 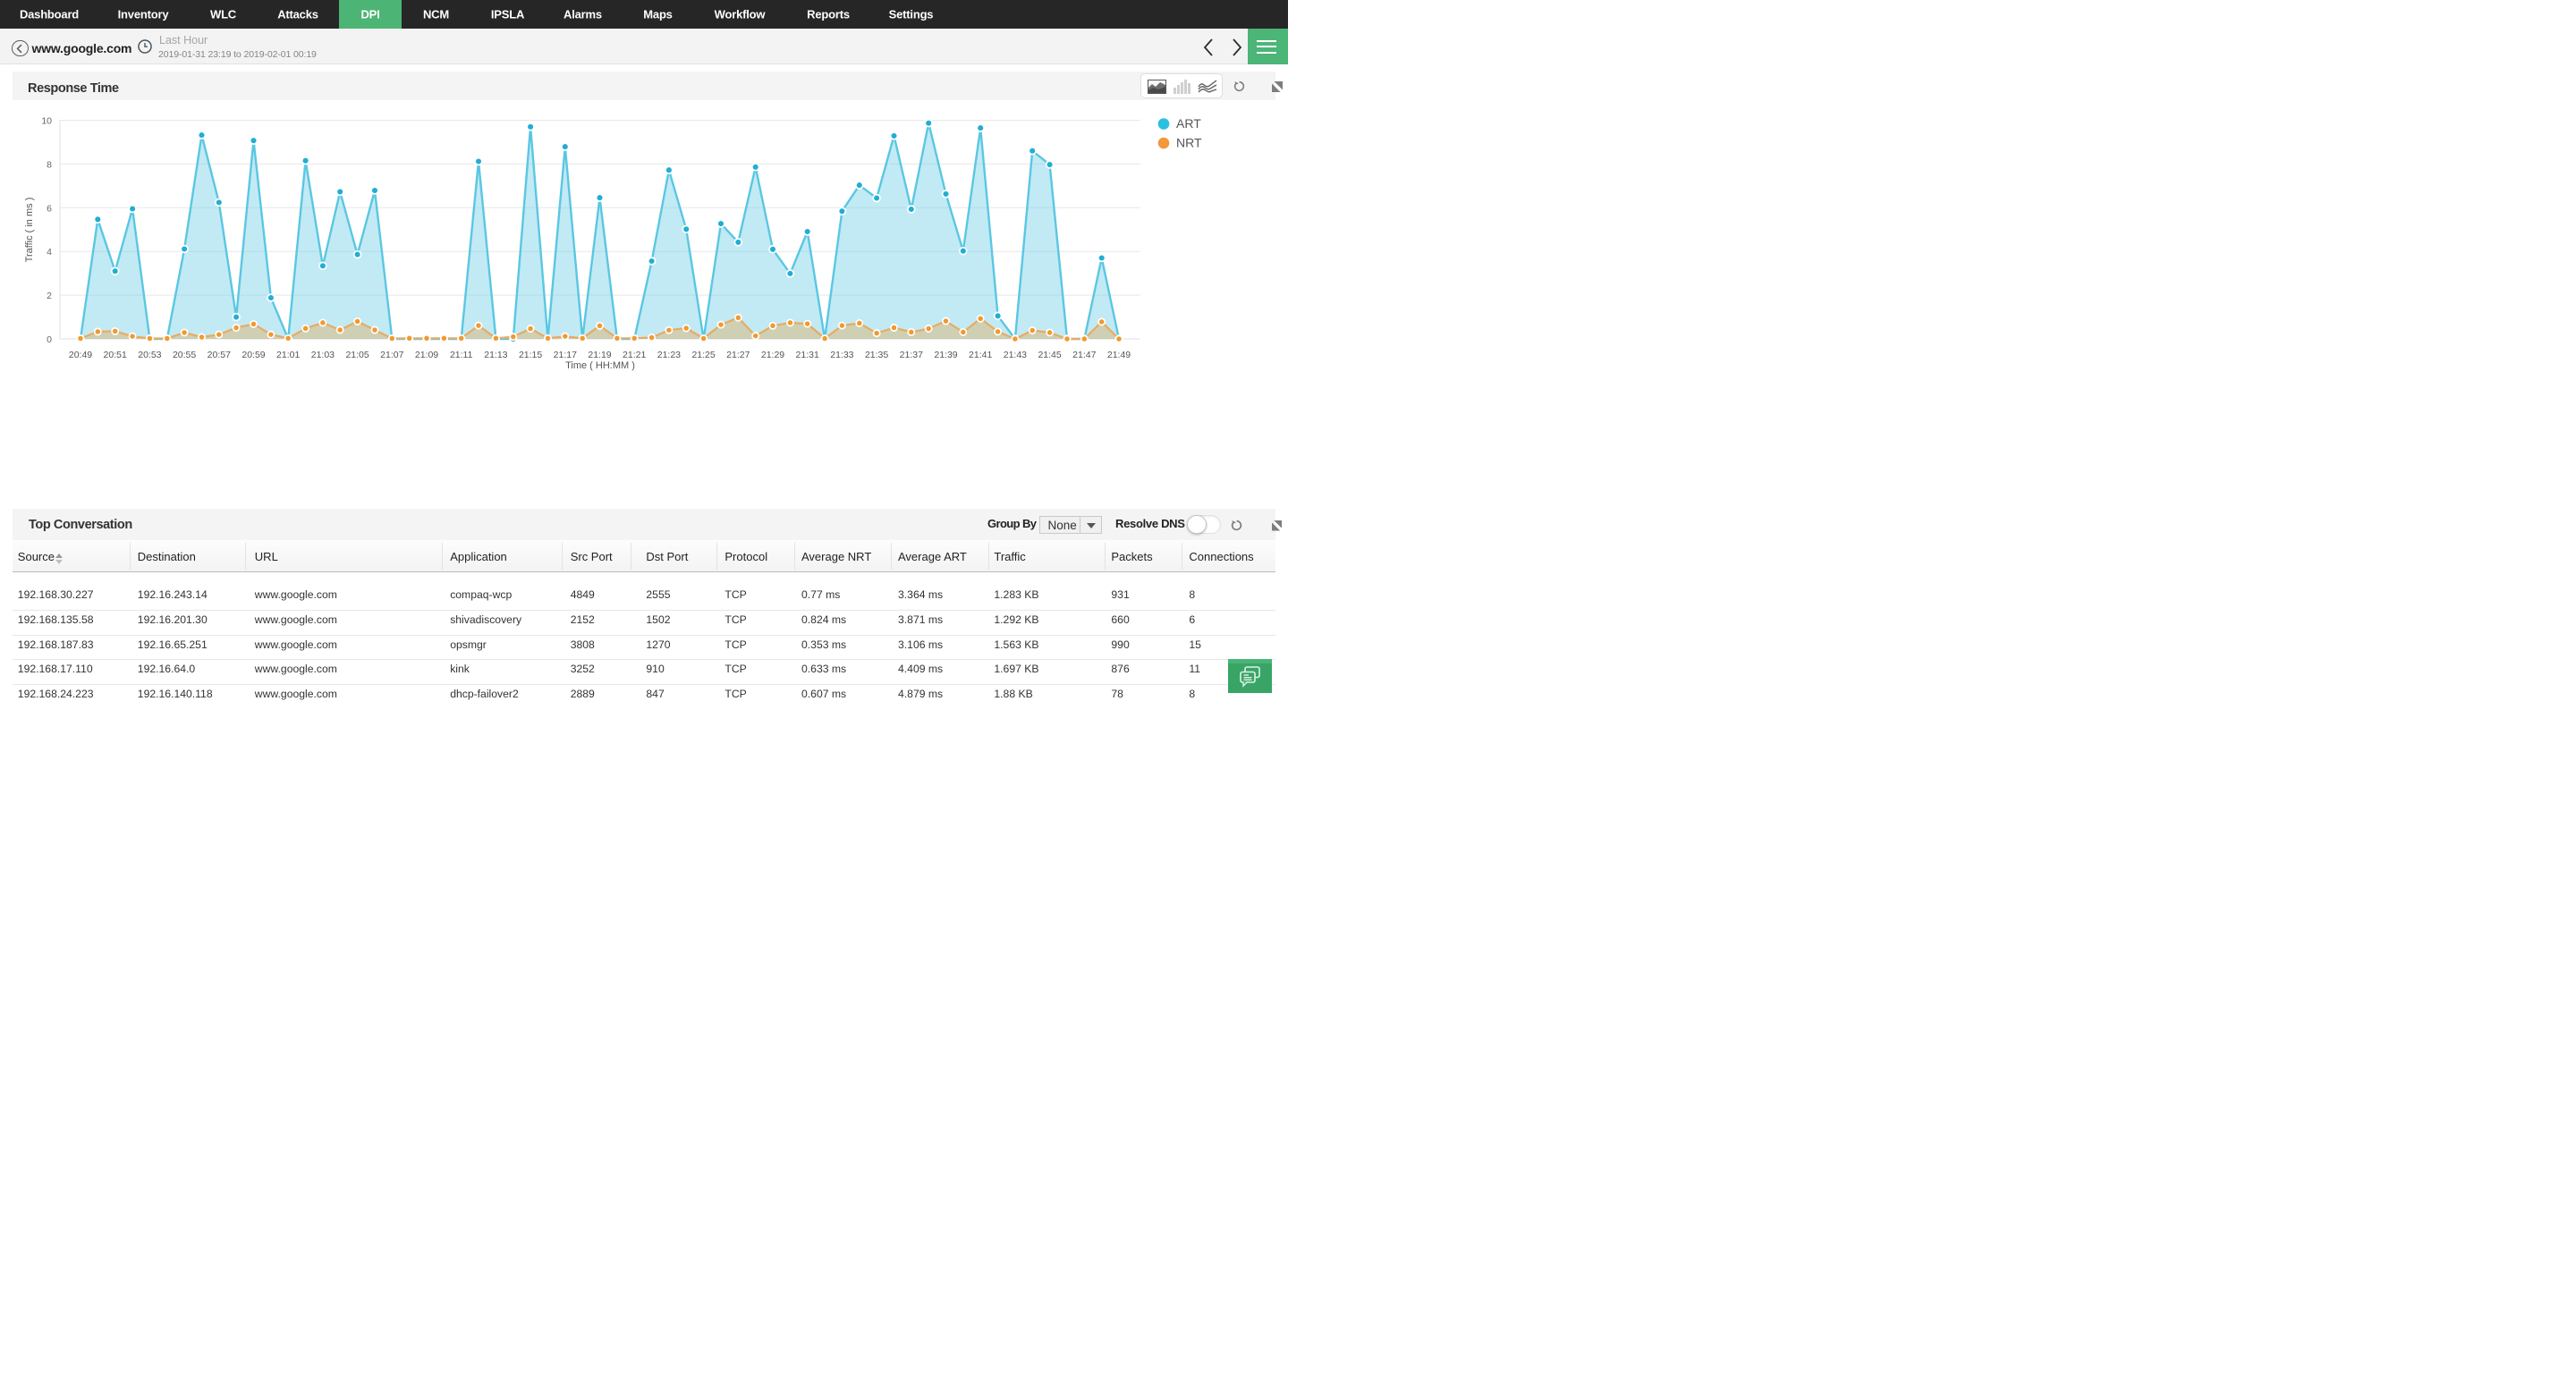 I want to click on svg-text: 20:49, so click(x=80, y=355).